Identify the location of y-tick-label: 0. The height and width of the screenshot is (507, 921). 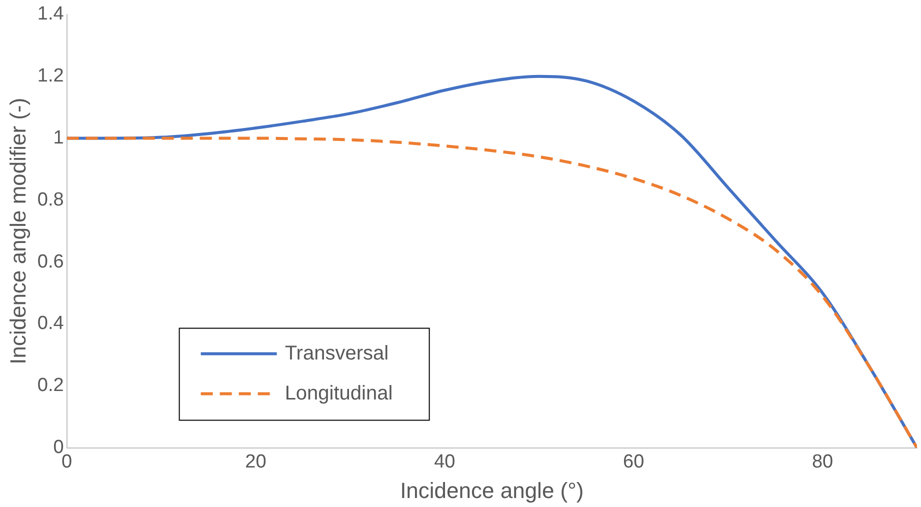
(58, 447).